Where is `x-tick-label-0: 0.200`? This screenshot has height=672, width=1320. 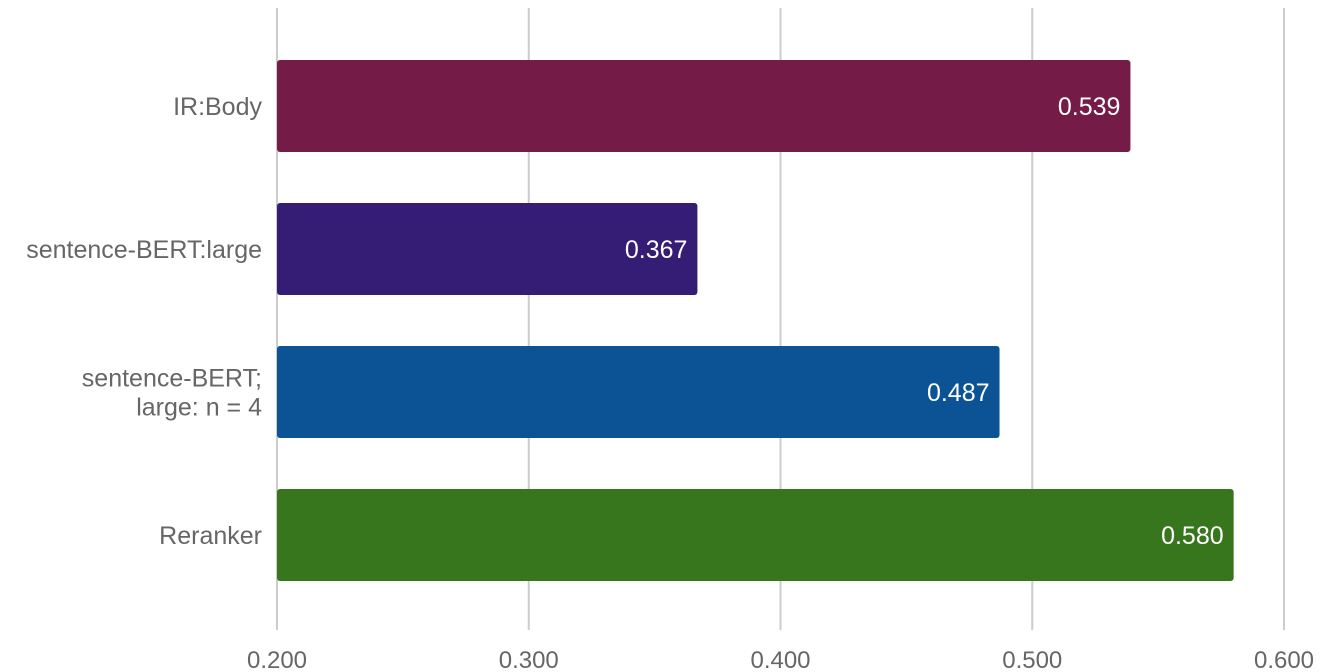 x-tick-label-0: 0.200 is located at coordinates (277, 659).